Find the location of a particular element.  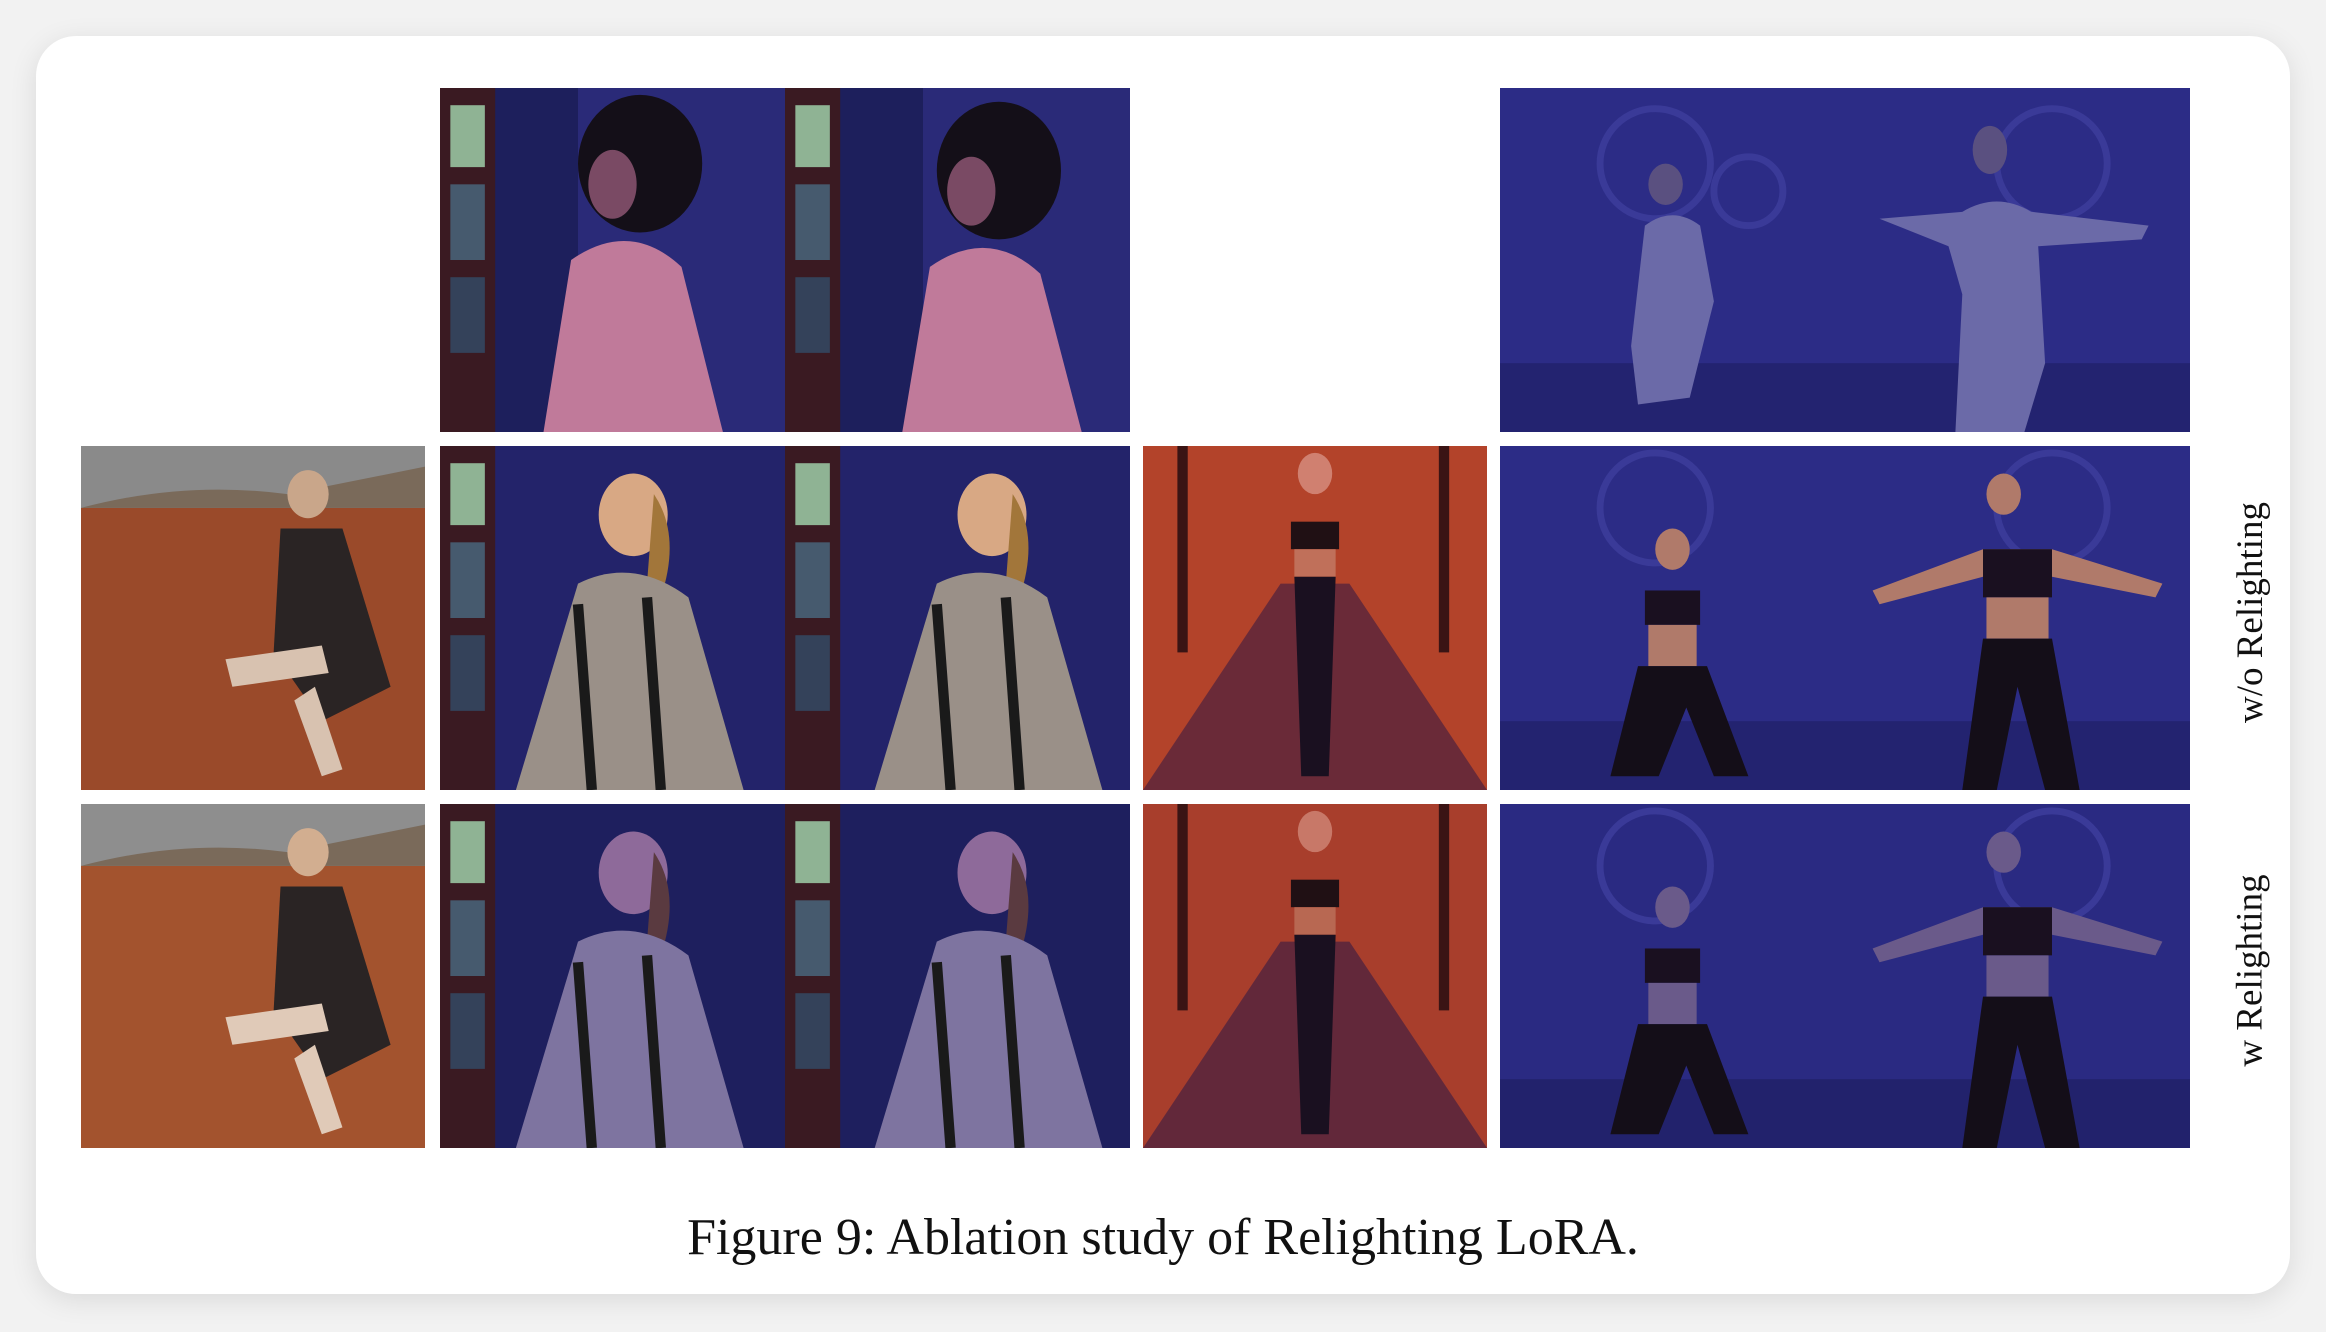

row-label-without-relighting-text: w/o Relighting is located at coordinates (2250, 612).